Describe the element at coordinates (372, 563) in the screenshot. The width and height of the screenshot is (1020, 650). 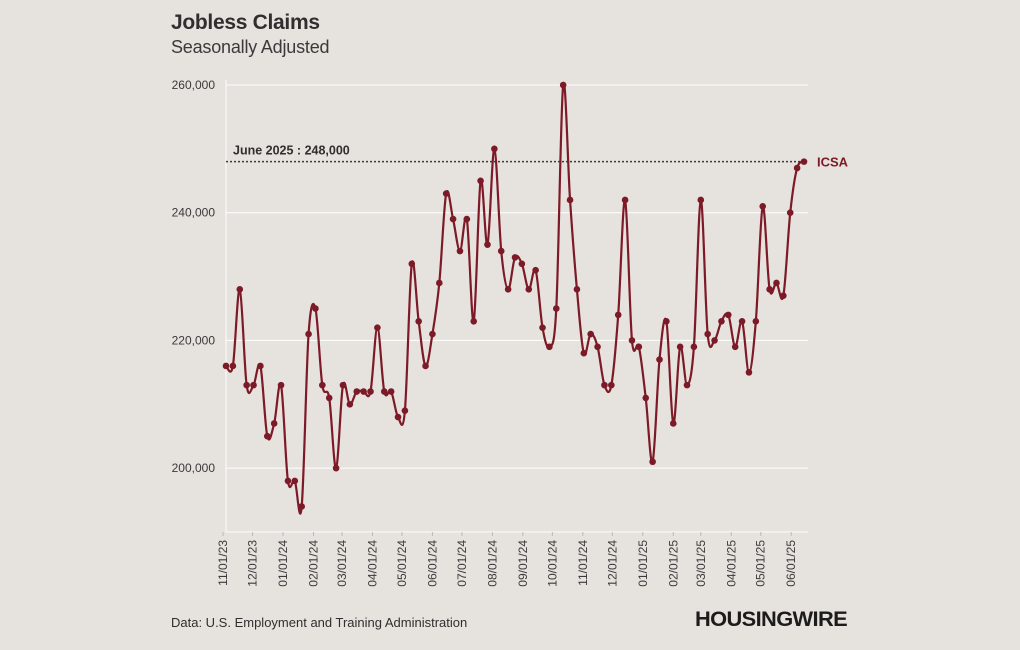
I see `x-tick-label: 04/01/24` at that location.